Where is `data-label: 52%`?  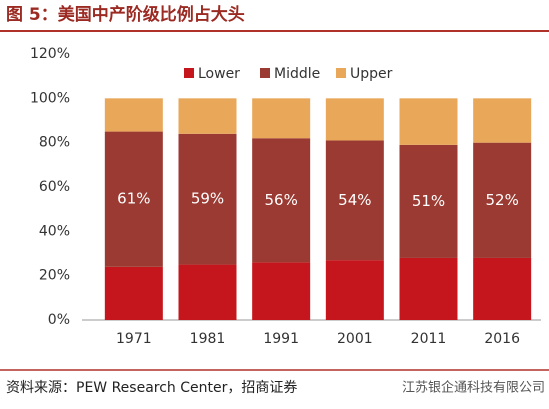 data-label: 52% is located at coordinates (501, 200).